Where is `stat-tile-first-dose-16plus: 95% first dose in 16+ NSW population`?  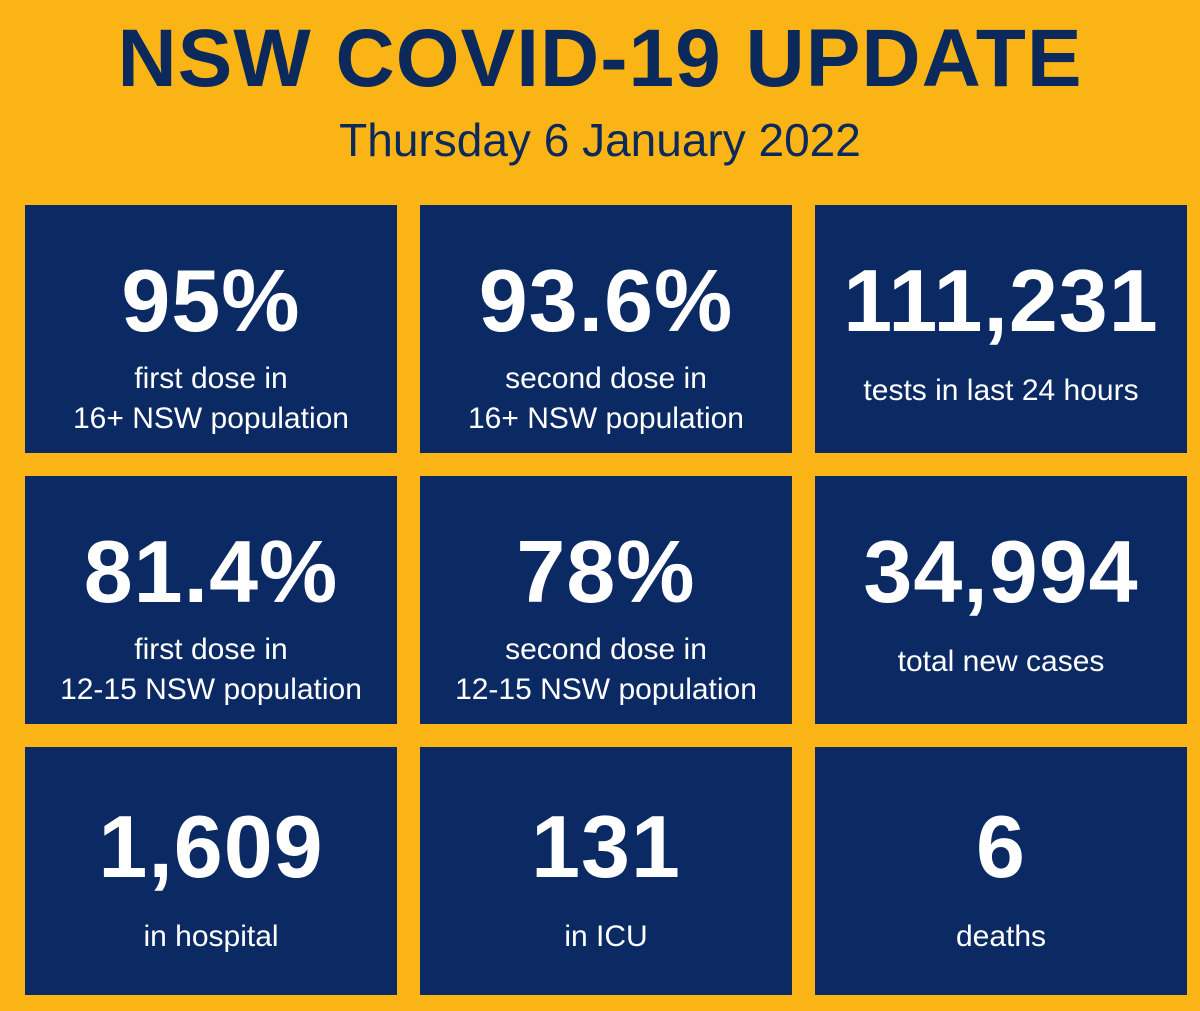 stat-tile-first-dose-16plus: 95% first dose in 16+ NSW population is located at coordinates (211, 329).